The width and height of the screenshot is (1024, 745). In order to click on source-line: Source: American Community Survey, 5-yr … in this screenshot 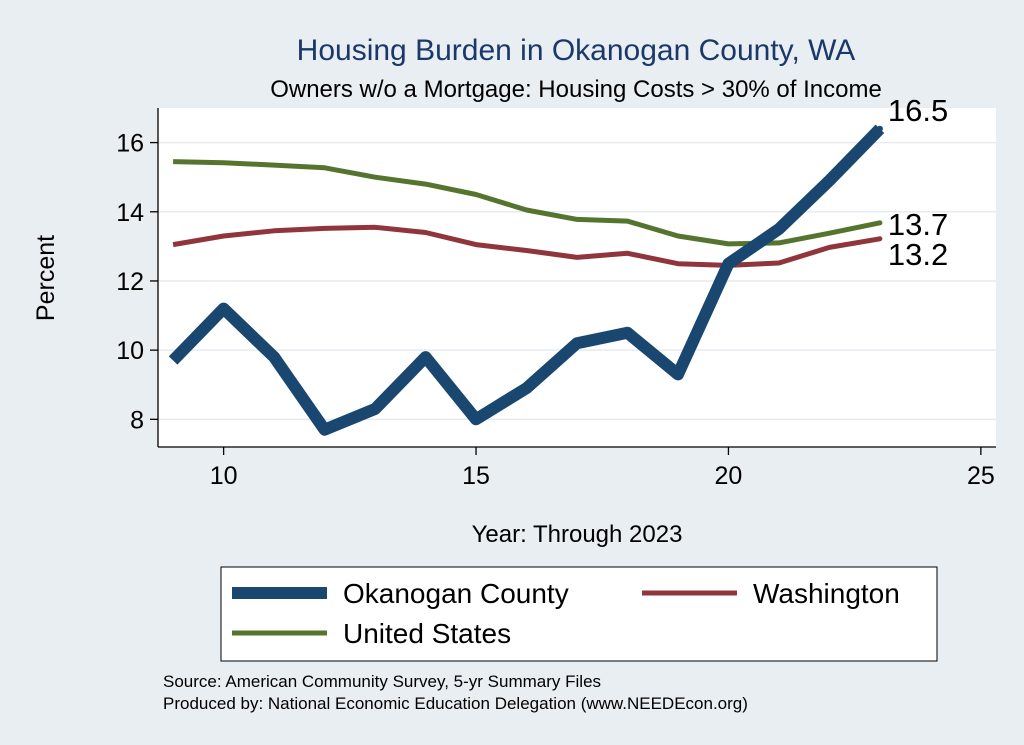, I will do `click(382, 681)`.